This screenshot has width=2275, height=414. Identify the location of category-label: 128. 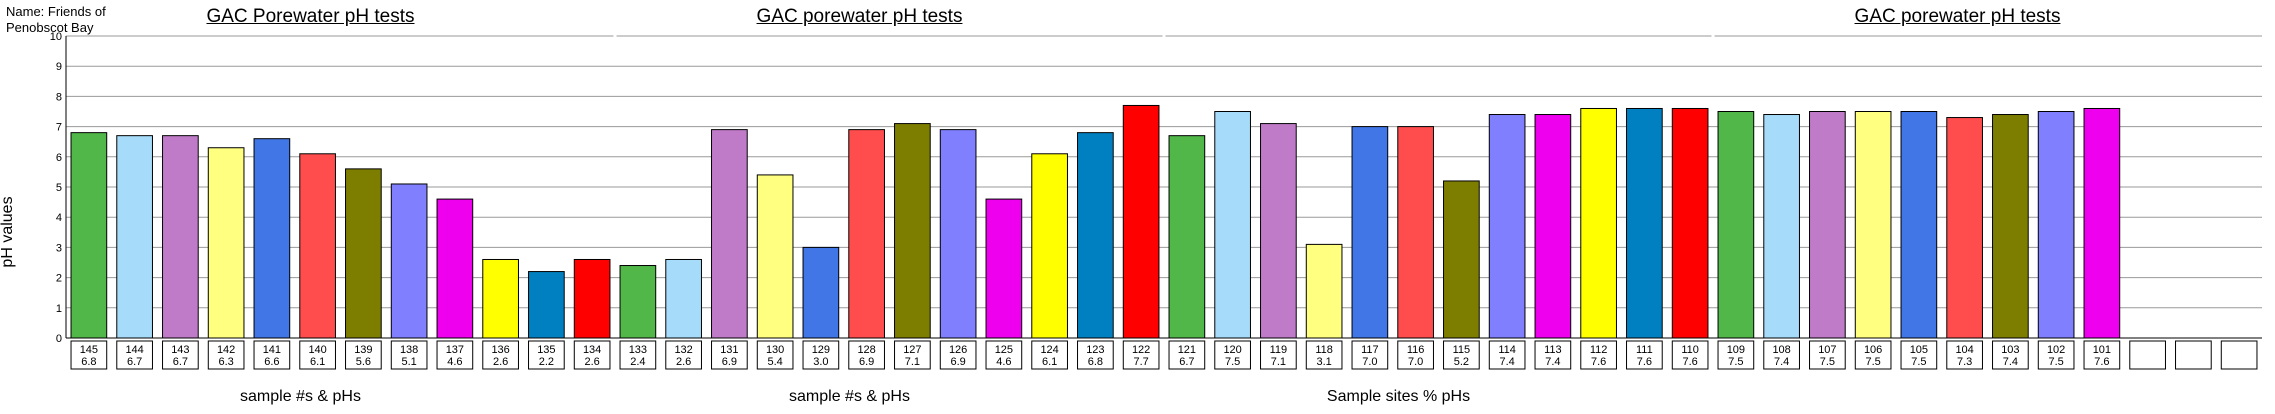
(866, 350).